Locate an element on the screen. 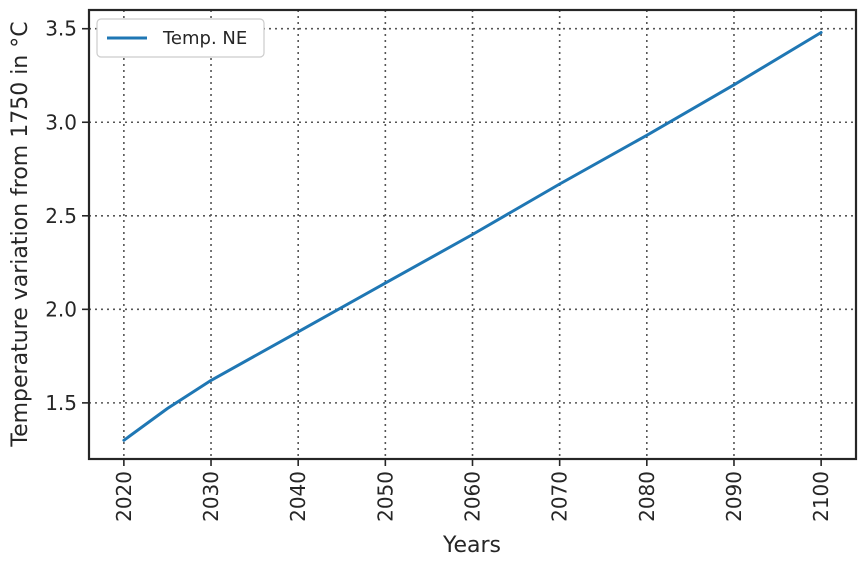 The height and width of the screenshot is (566, 866). legend: Temp. NE is located at coordinates (180, 38).